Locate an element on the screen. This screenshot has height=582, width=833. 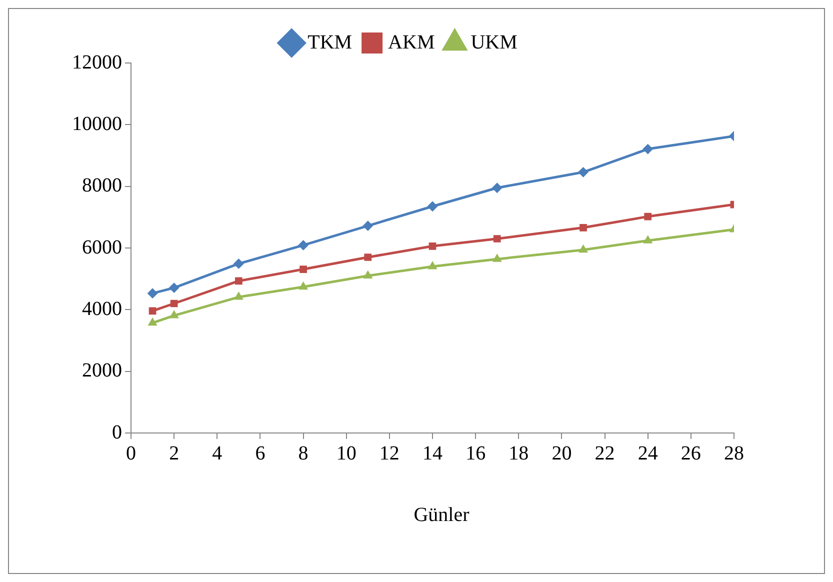
x-axis-title: Günler is located at coordinates (441, 515).